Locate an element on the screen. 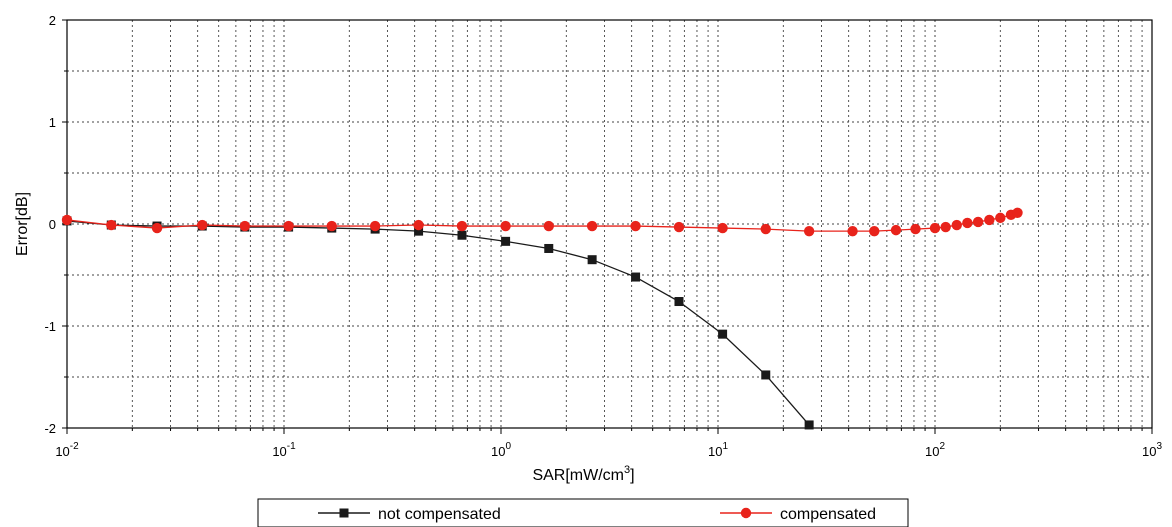 Image resolution: width=1172 pixels, height=527 pixels. x-tick-label: 10³ is located at coordinates (1152, 450).